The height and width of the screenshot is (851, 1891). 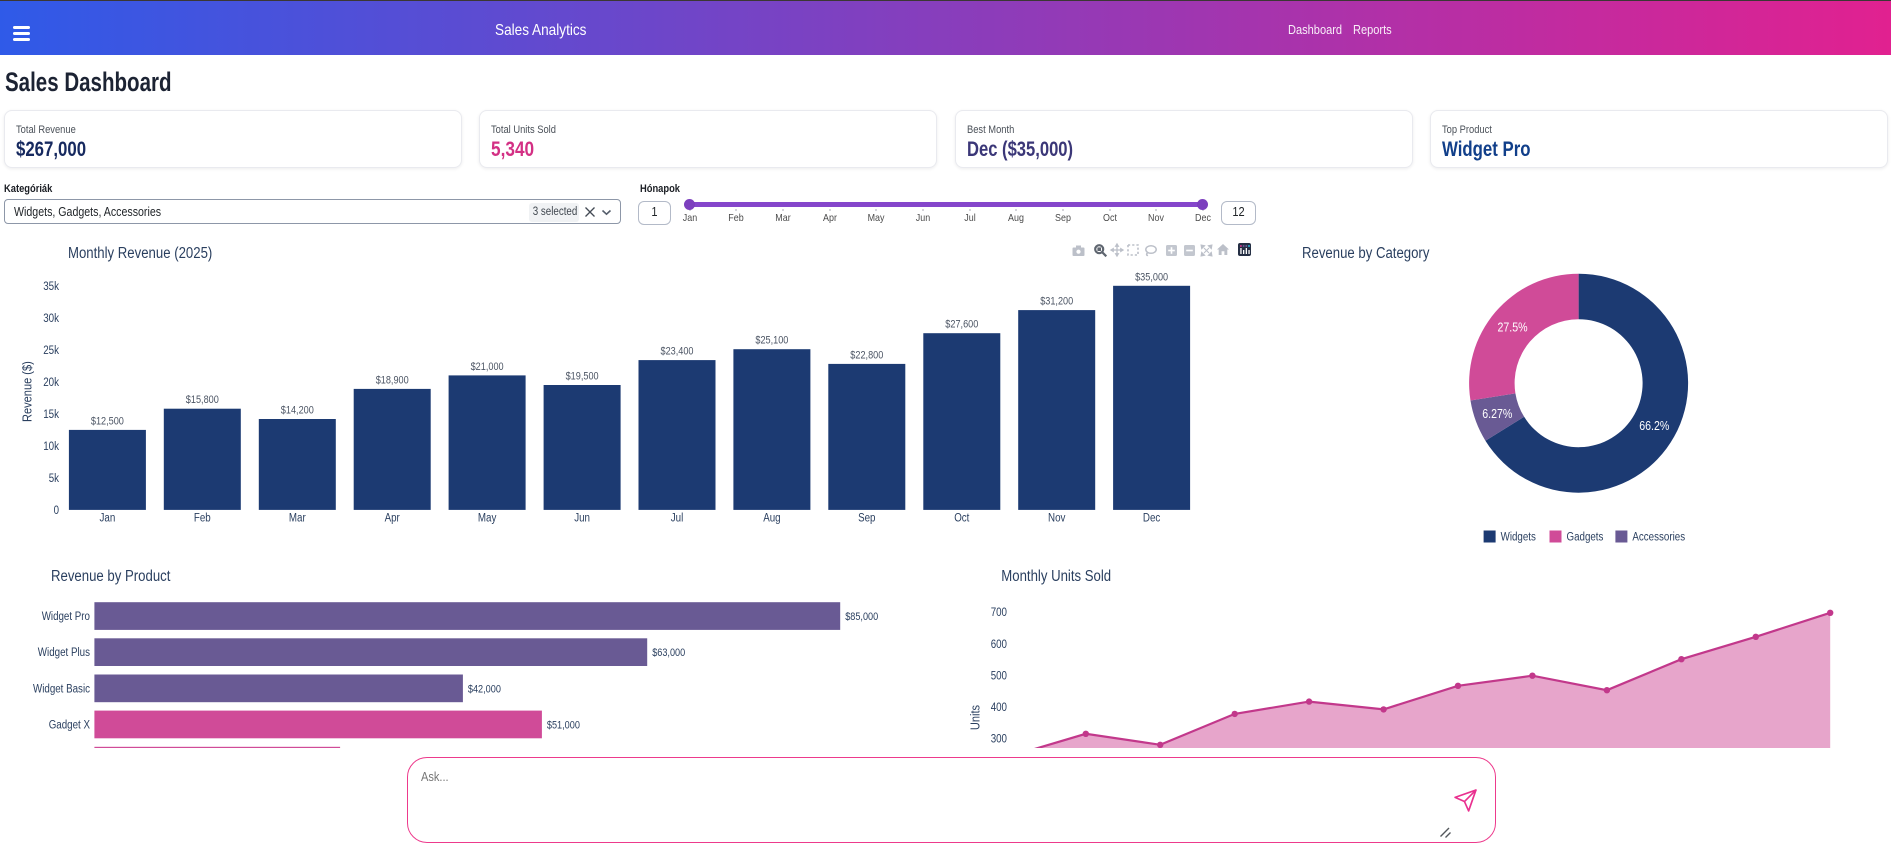 I want to click on svg-text: 600, so click(x=999, y=645).